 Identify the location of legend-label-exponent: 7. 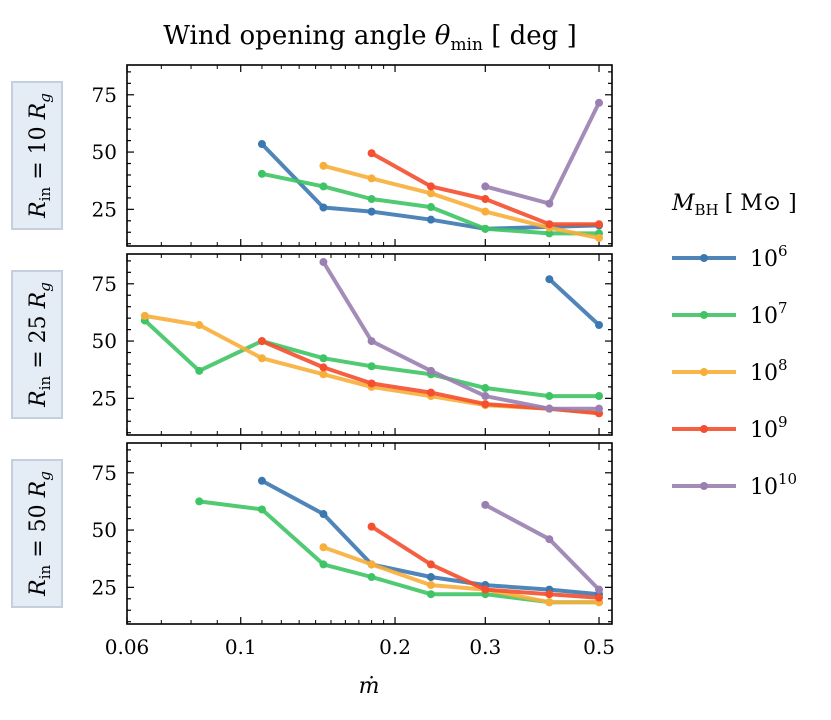
(783, 308).